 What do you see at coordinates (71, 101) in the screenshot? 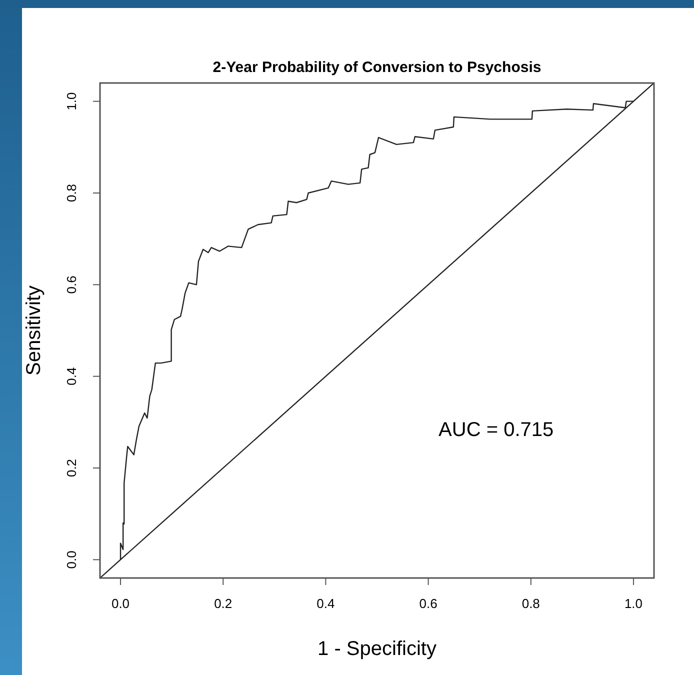
I see `y-tick-label: 1.0` at bounding box center [71, 101].